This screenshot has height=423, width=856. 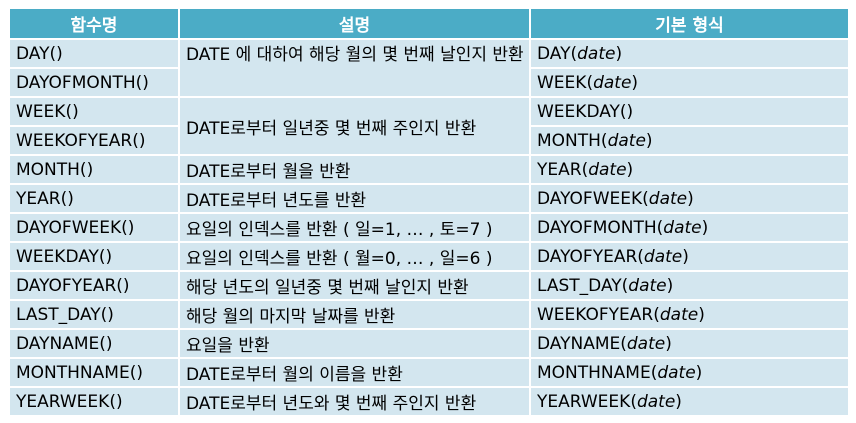 What do you see at coordinates (354, 126) in the screenshot?
I see `description-cell: DATE로부터 일년중 몇 번째 주인지 반환` at bounding box center [354, 126].